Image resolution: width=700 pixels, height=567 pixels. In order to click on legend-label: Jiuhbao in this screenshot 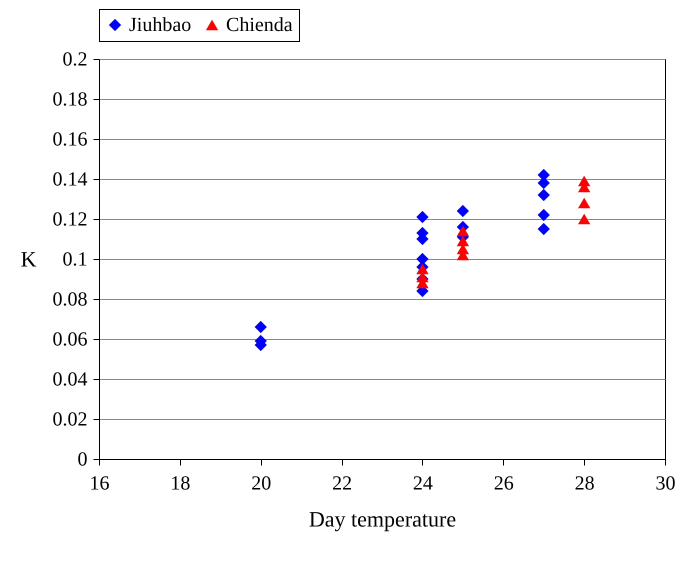, I will do `click(160, 25)`.